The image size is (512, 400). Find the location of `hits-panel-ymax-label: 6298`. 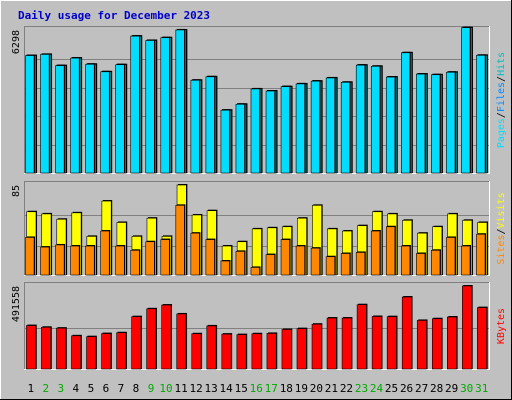

hits-panel-ymax-label: 6298 is located at coordinates (16, 42).